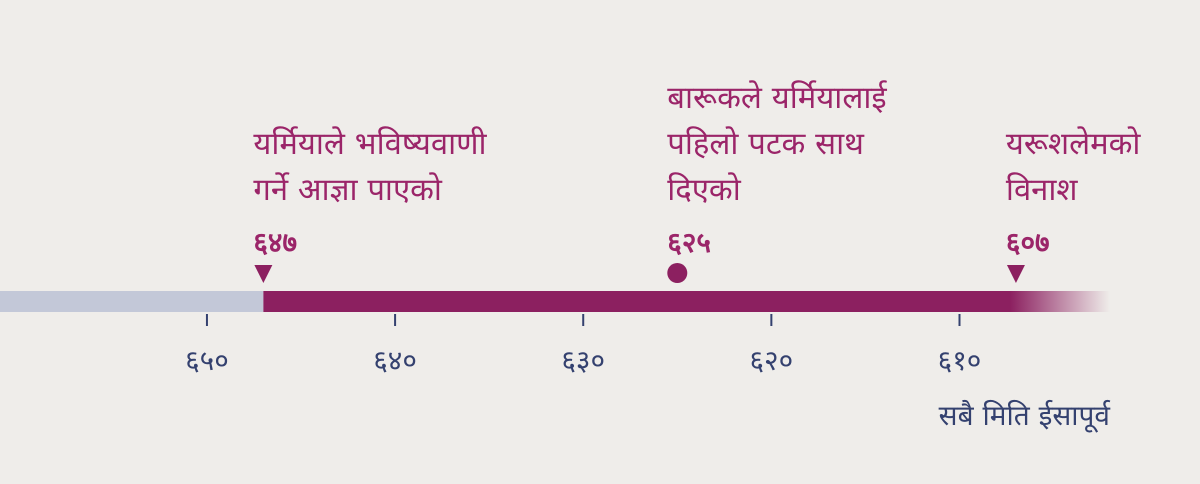  Describe the element at coordinates (689, 242) in the screenshot. I see `event-year: ६२५` at that location.